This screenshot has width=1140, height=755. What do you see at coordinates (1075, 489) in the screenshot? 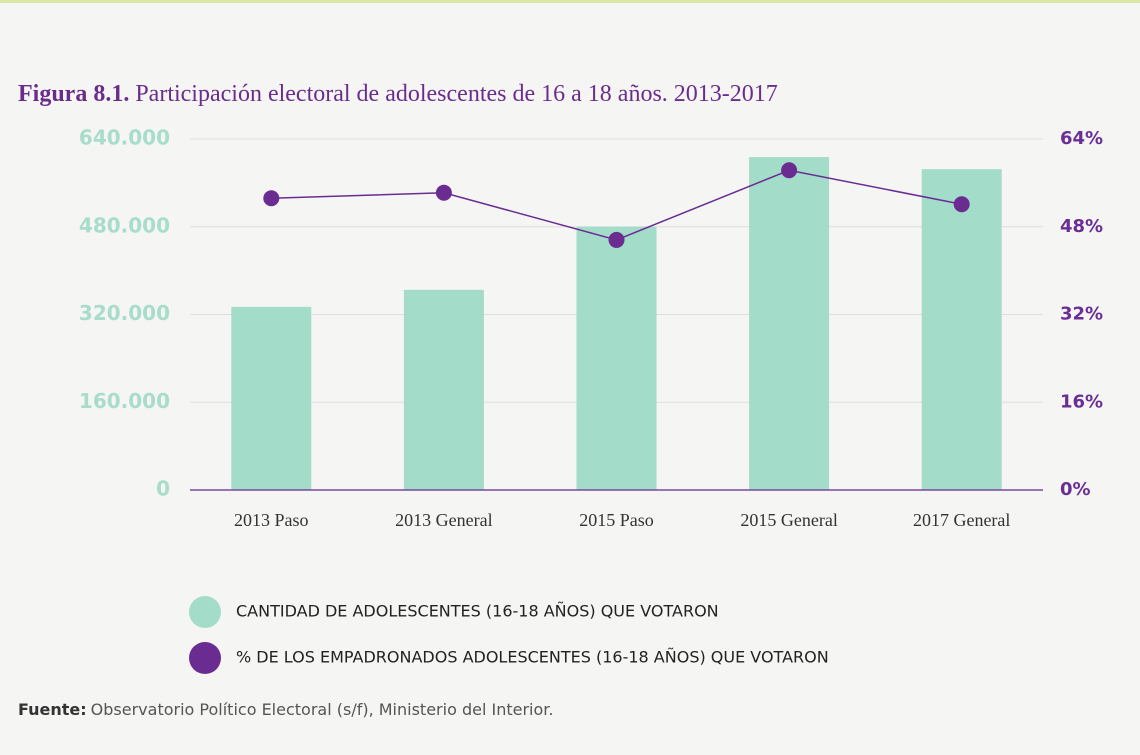
I see `y2-tick-label: 0%` at bounding box center [1075, 489].